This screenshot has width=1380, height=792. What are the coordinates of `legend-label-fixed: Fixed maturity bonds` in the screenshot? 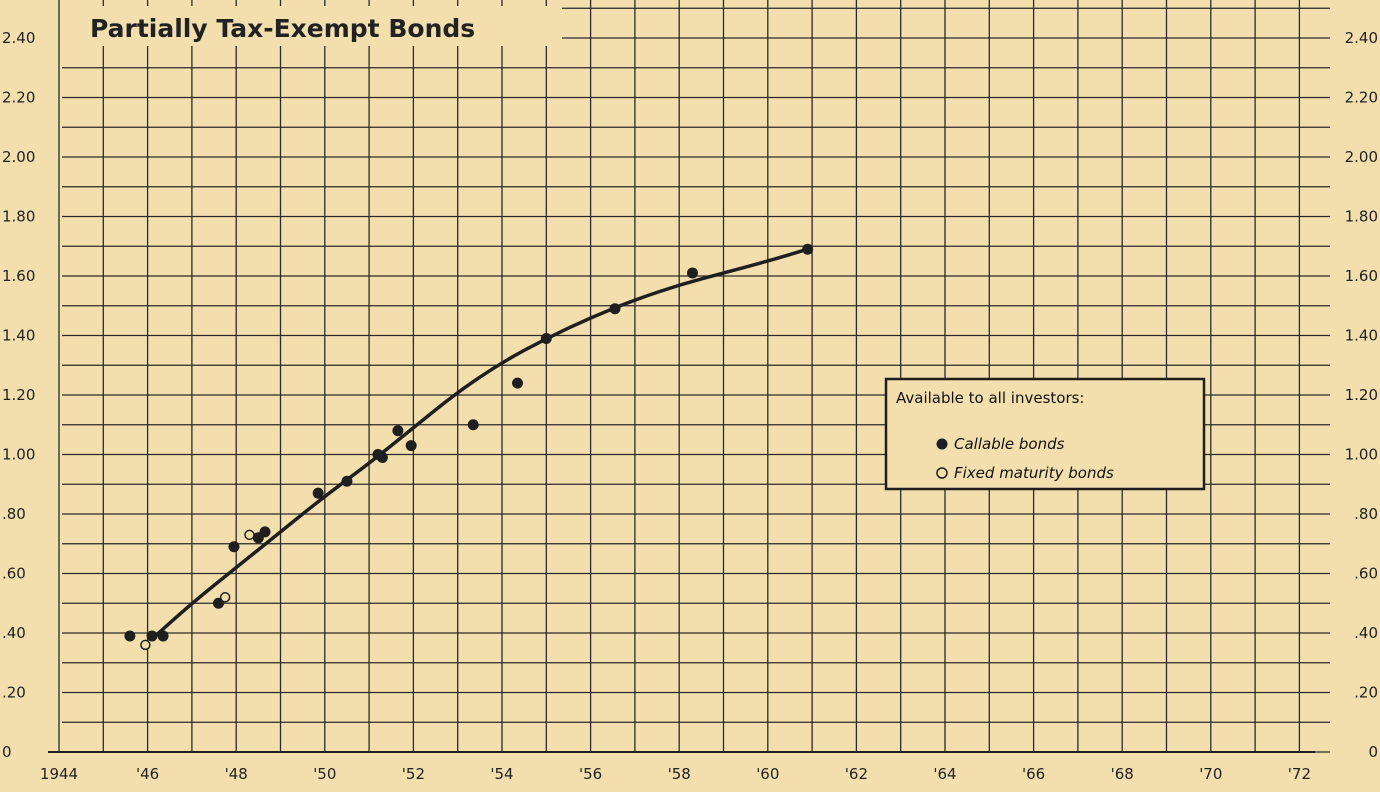 It's located at (1034, 473).